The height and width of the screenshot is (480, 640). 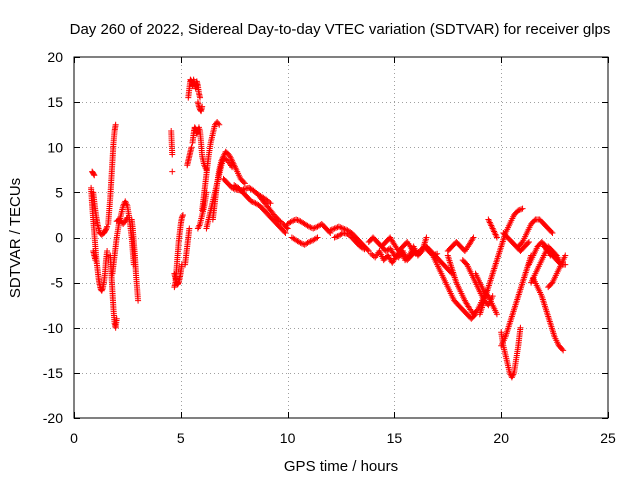 What do you see at coordinates (608, 438) in the screenshot?
I see `x-tick-label: 25` at bounding box center [608, 438].